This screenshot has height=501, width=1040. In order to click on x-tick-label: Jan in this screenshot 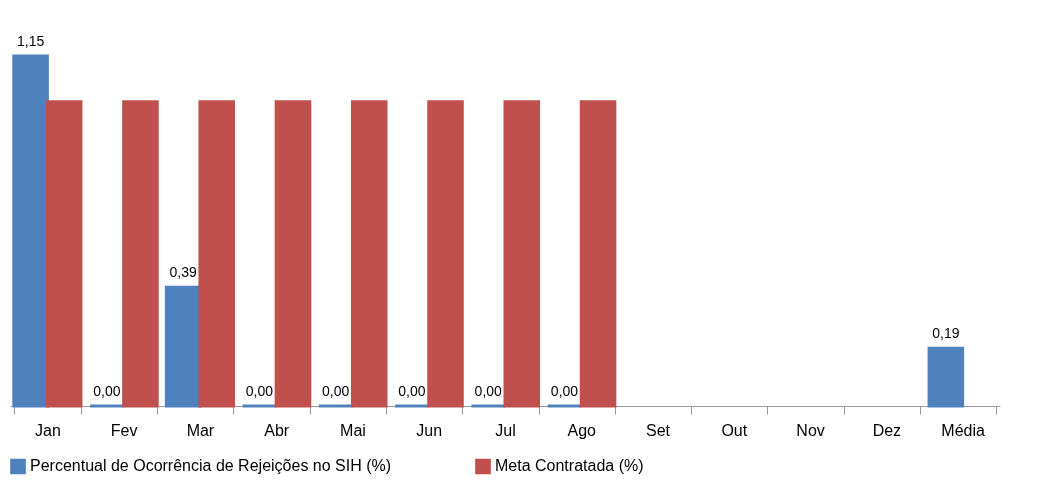, I will do `click(47, 430)`.